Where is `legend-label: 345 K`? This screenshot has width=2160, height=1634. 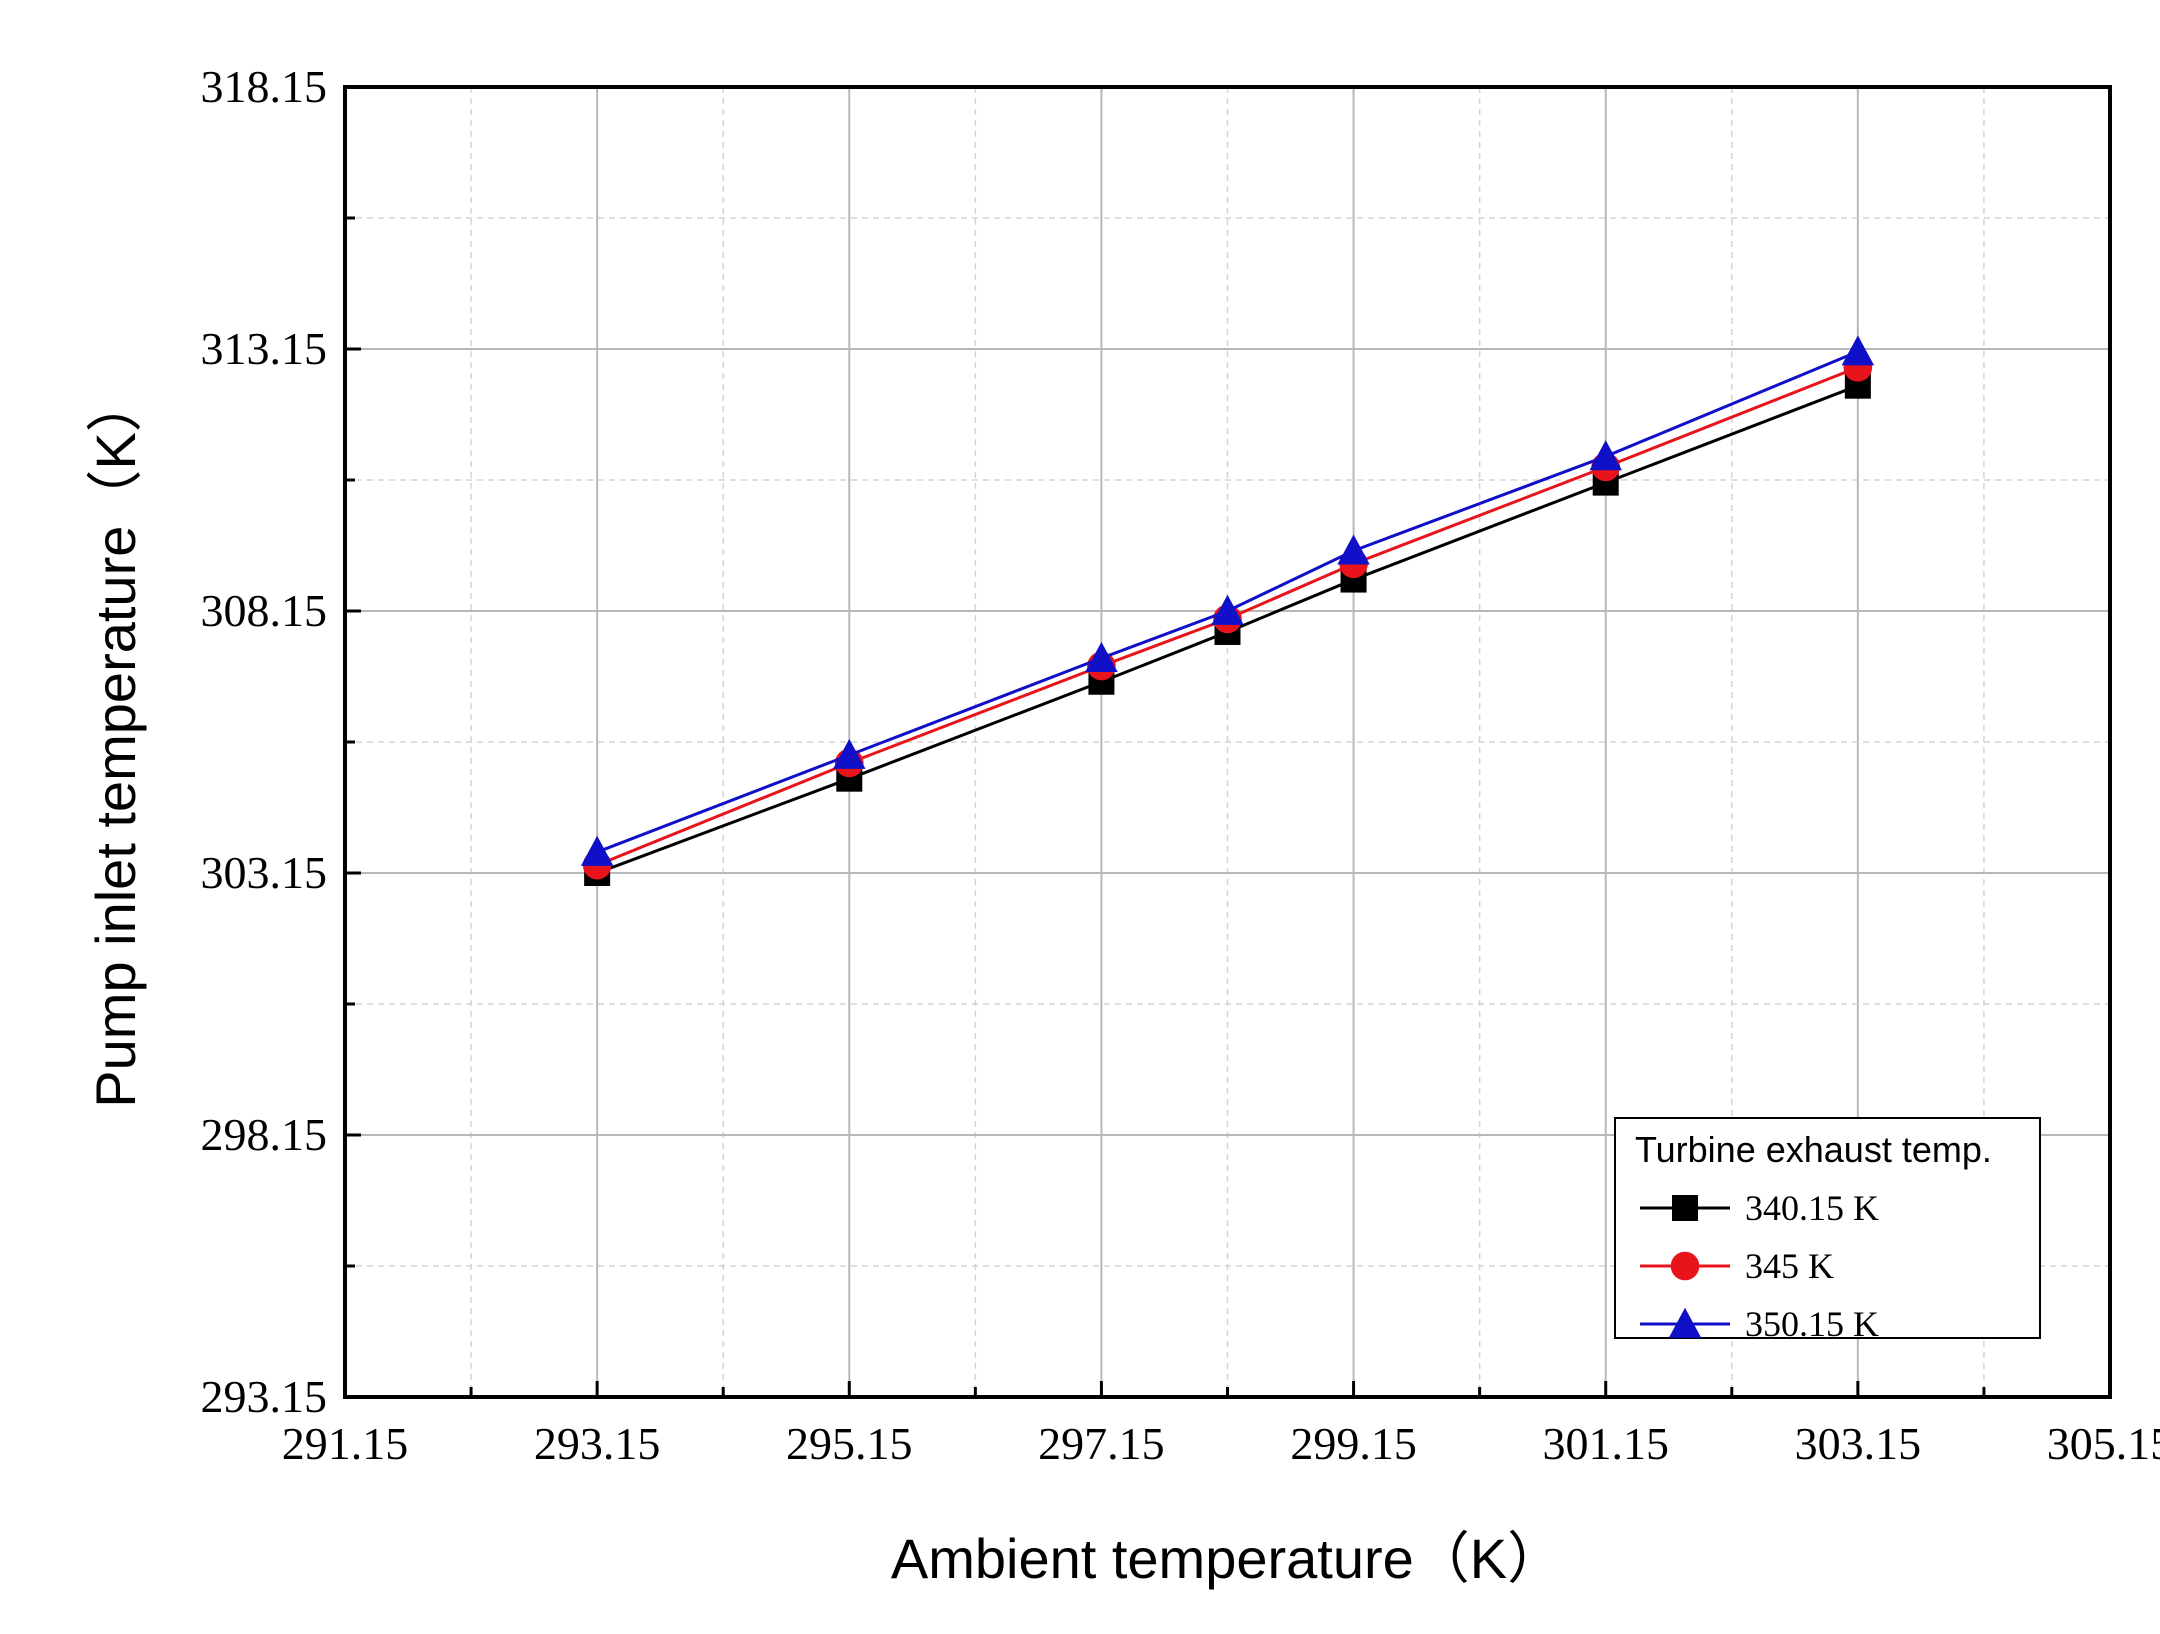
legend-label: 345 K is located at coordinates (1789, 1266).